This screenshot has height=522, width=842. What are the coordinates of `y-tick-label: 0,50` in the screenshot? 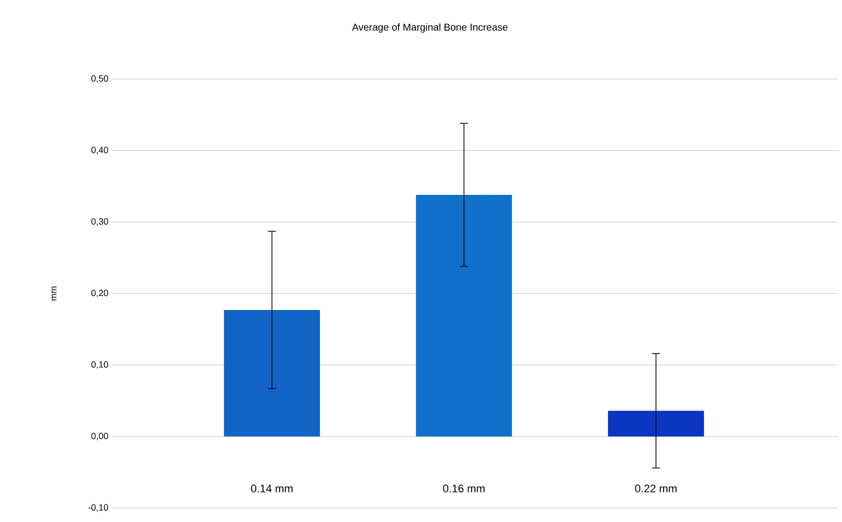 It's located at (99, 79).